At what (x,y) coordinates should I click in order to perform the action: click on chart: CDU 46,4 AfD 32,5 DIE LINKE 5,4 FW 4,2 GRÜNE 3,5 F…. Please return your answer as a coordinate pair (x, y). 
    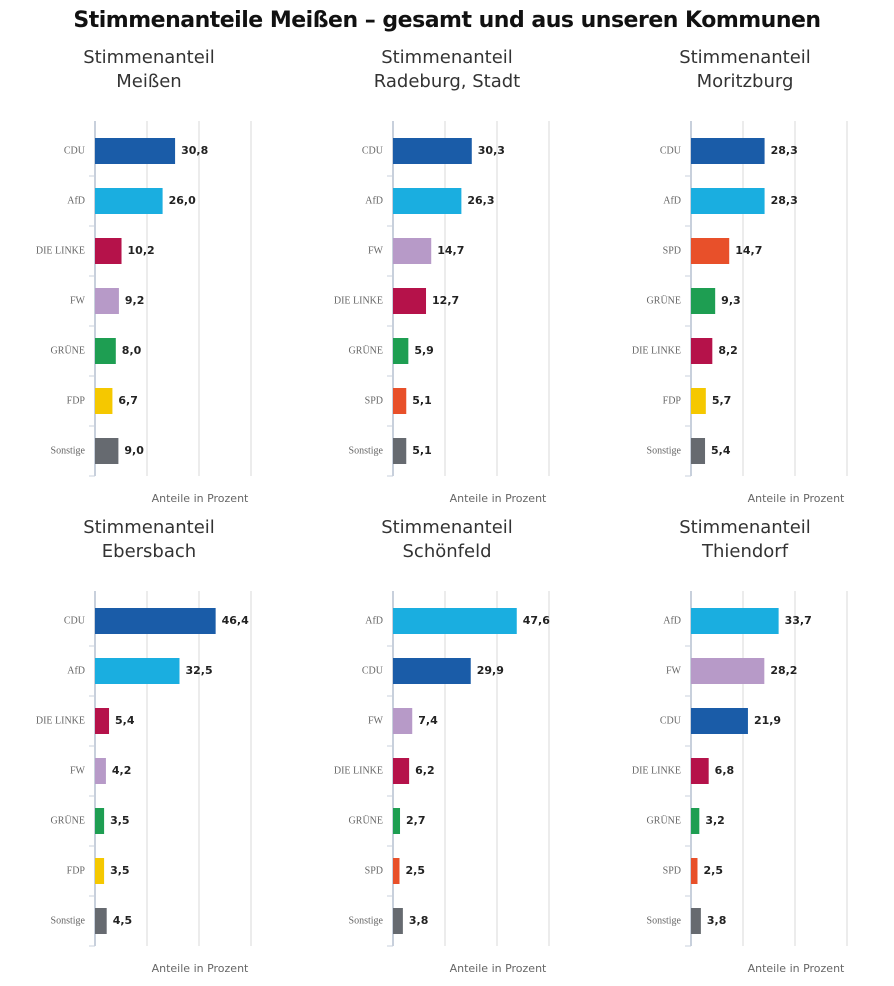
    Looking at the image, I should click on (144, 783).